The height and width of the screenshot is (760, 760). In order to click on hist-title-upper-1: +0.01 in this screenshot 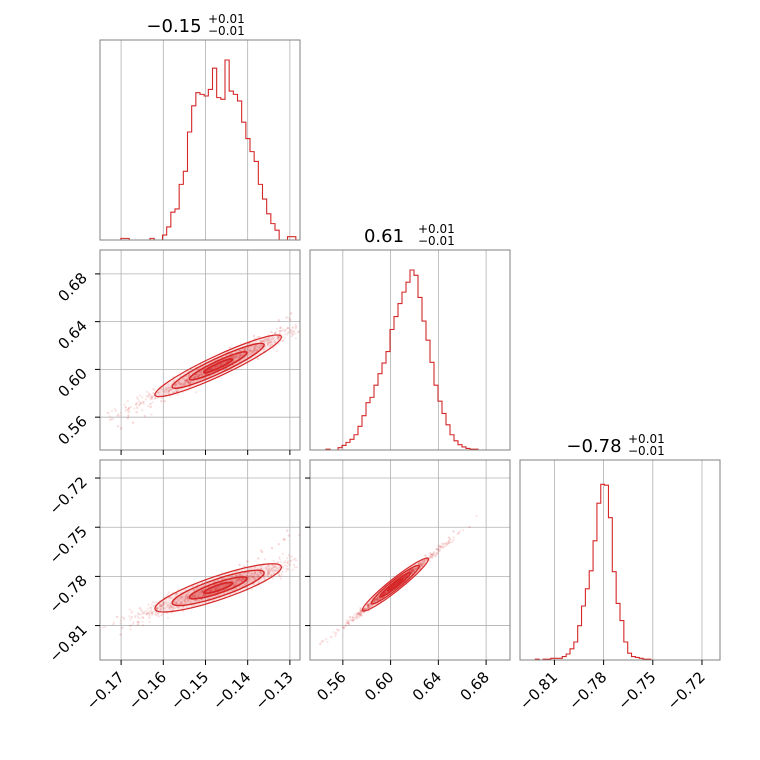, I will do `click(436, 229)`.